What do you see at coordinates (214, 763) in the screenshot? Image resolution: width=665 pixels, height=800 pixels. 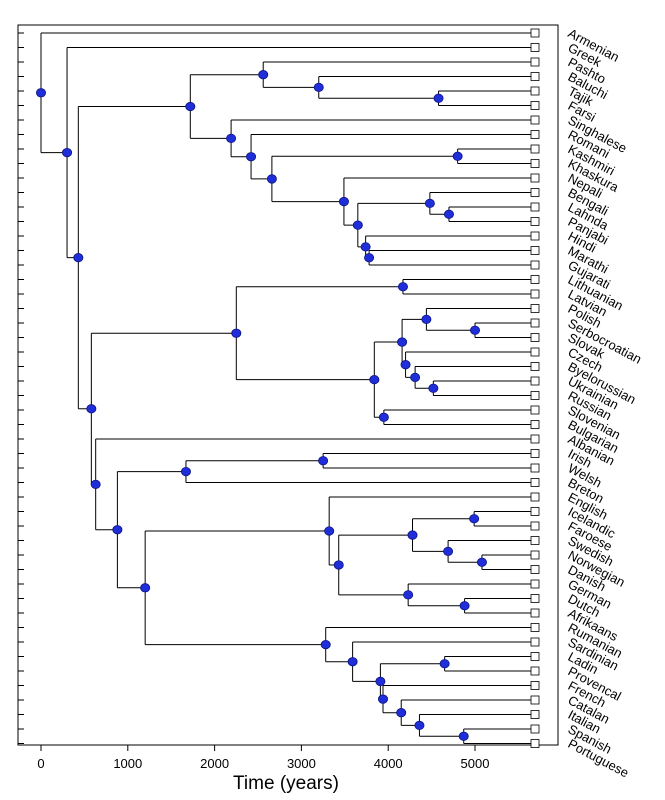 I see `x-tick-label: 2000` at bounding box center [214, 763].